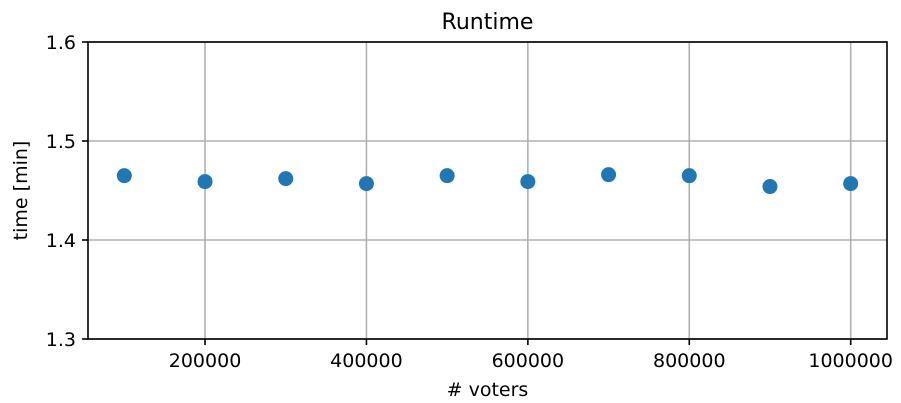  I want to click on x-tick-label: 800000, so click(689, 361).